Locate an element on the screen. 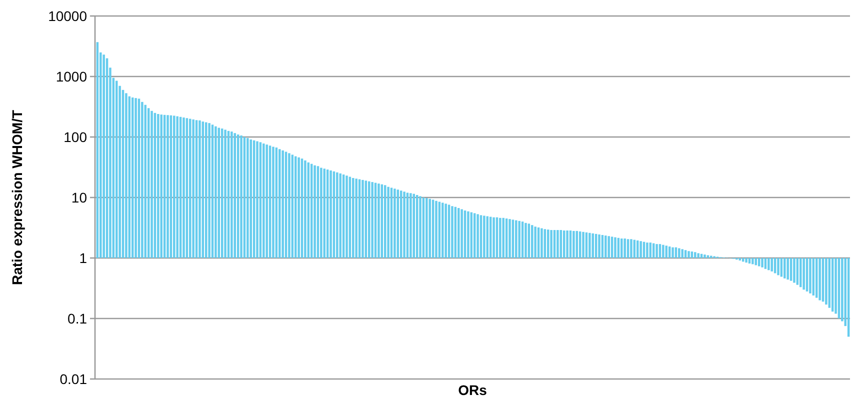 This screenshot has height=402, width=852. y-tick-label: 1000 is located at coordinates (72, 76).